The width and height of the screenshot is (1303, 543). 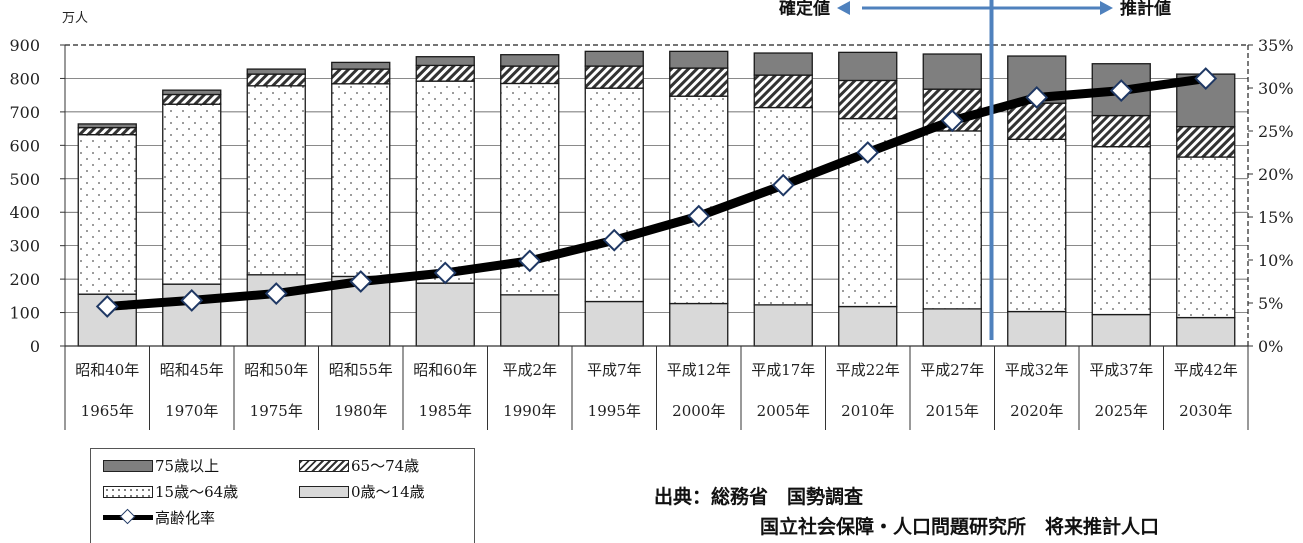 What do you see at coordinates (868, 370) in the screenshot?
I see `category-era-label: 平成22年` at bounding box center [868, 370].